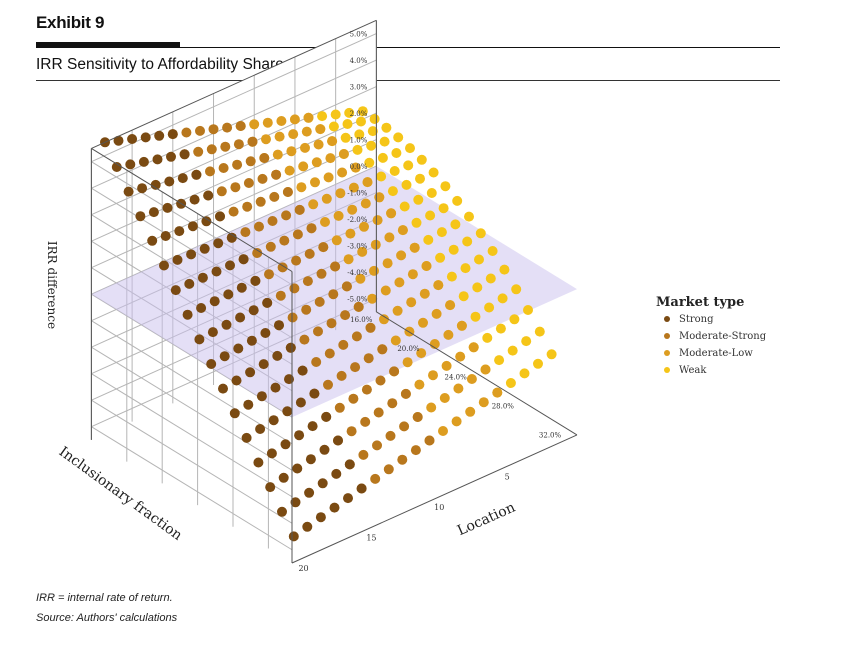 The width and height of the screenshot is (853, 657). I want to click on x-tick-label: 32.0%, so click(550, 436).